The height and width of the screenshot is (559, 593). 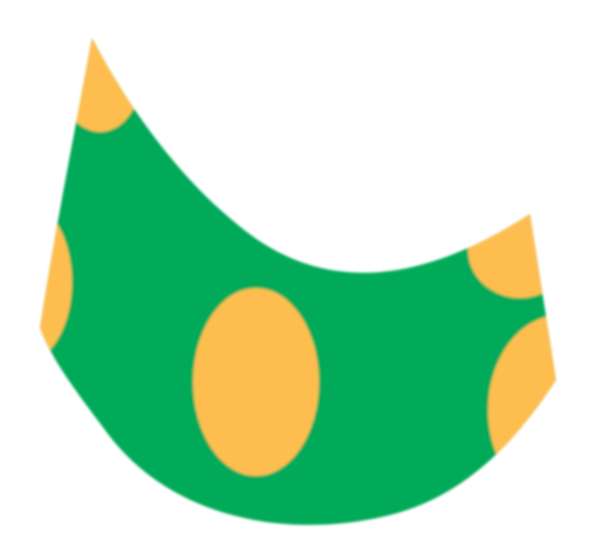 I want to click on spot-right-tip, so click(x=512, y=250).